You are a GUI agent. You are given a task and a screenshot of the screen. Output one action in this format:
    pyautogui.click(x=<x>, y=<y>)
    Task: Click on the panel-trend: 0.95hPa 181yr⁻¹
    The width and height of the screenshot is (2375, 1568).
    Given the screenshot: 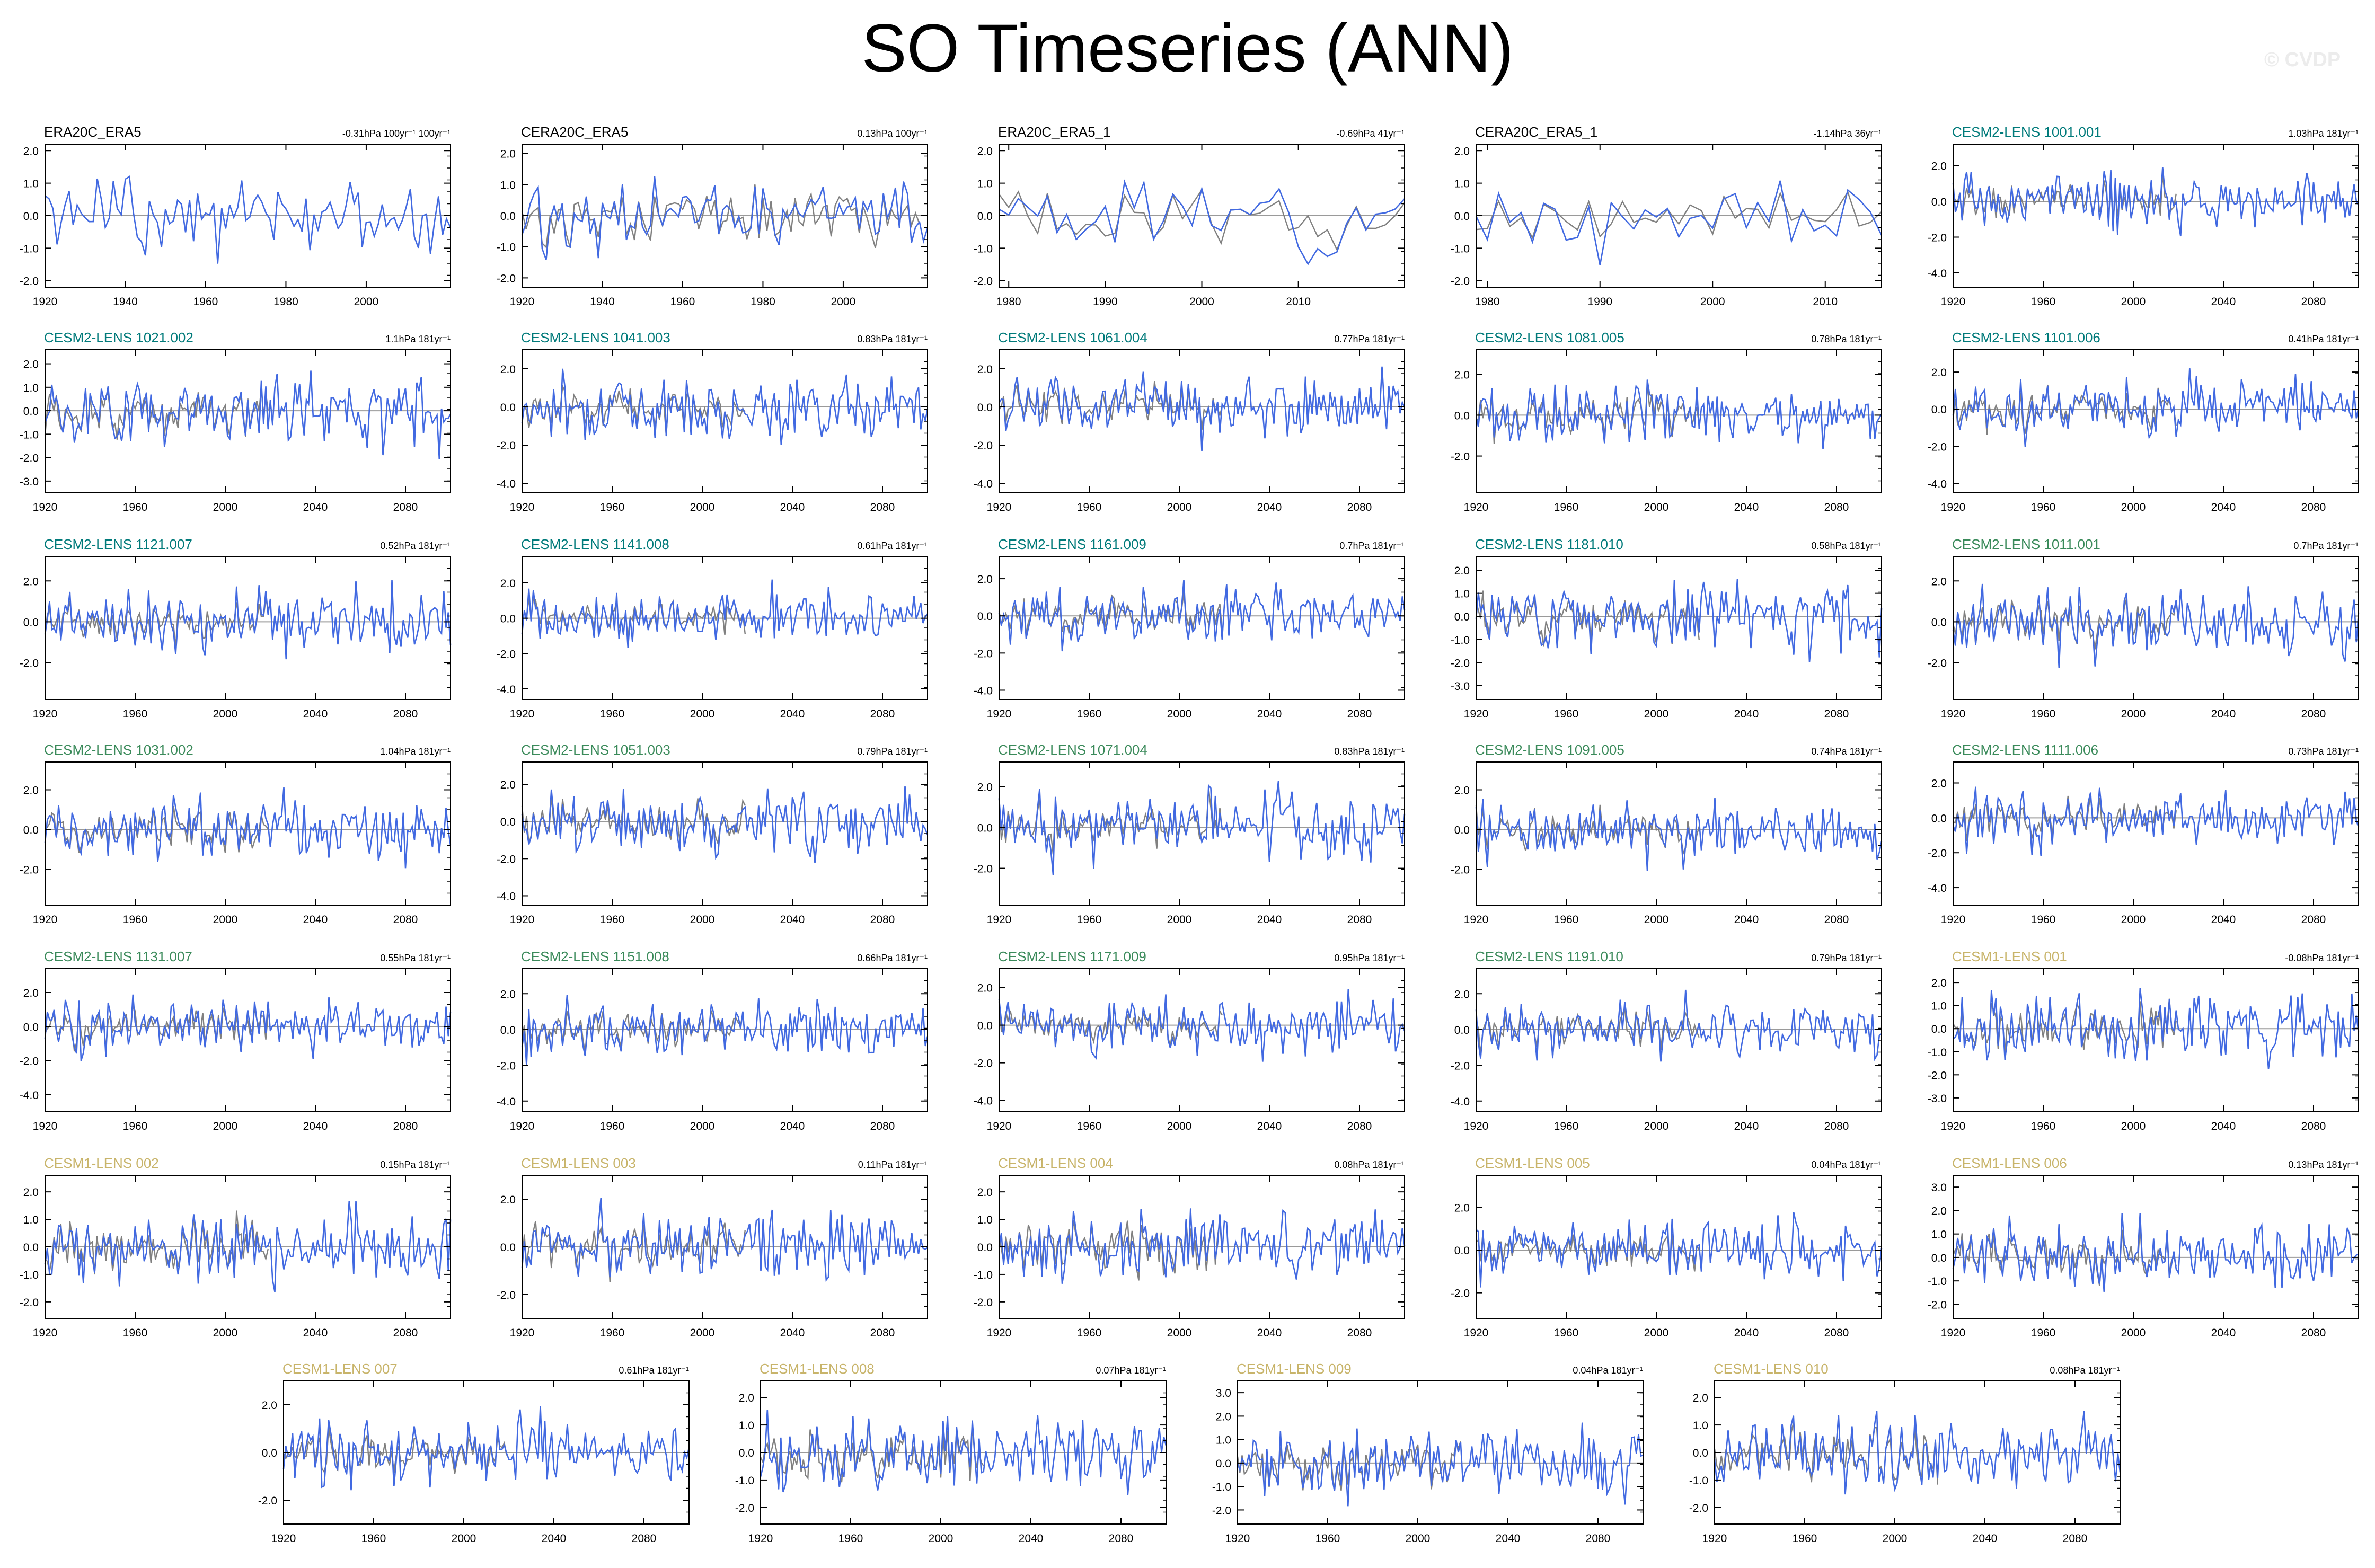 What is the action you would take?
    pyautogui.click(x=1370, y=958)
    